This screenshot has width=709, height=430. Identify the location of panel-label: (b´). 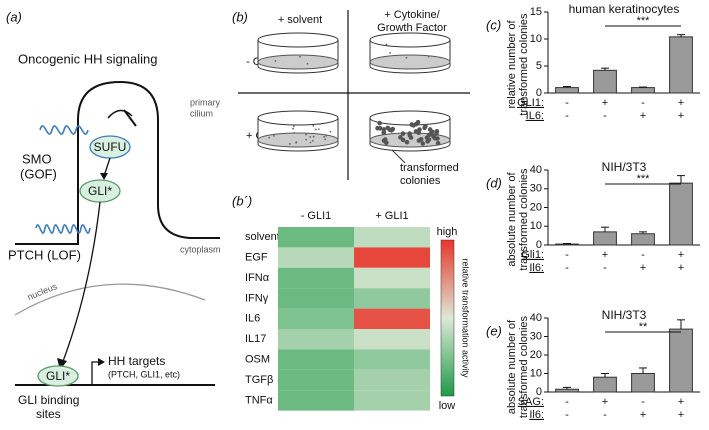
(242, 200).